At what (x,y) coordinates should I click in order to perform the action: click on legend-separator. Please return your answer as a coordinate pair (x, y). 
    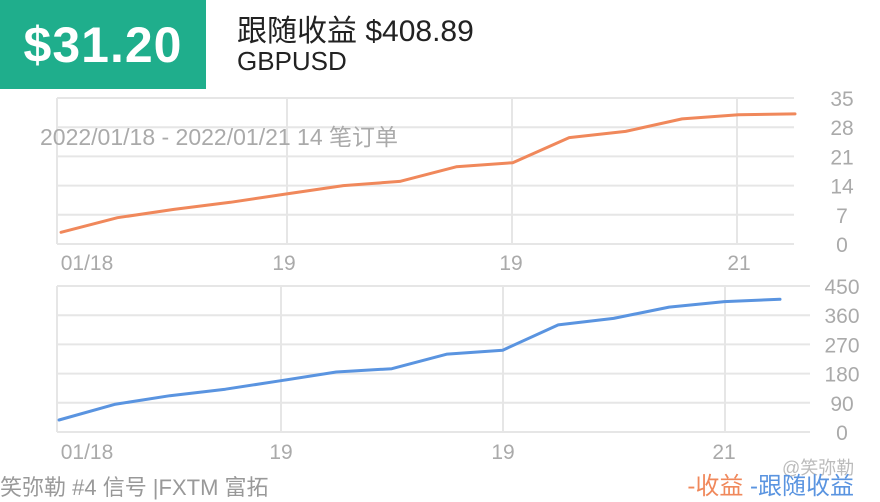
    Looking at the image, I should click on (746, 486).